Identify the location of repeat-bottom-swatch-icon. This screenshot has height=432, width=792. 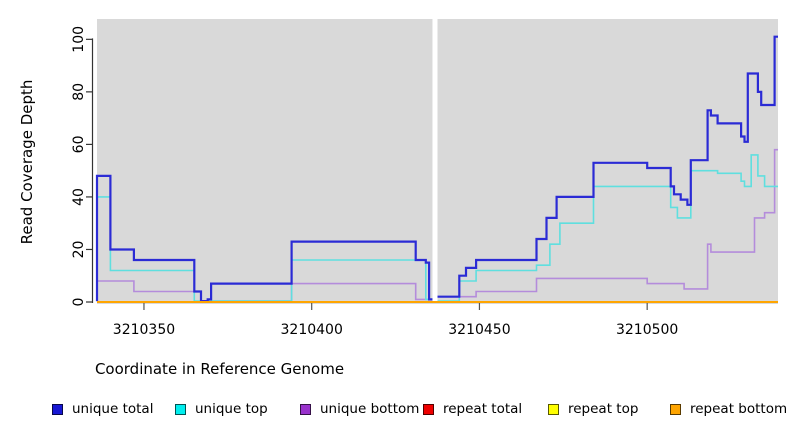
(675, 409).